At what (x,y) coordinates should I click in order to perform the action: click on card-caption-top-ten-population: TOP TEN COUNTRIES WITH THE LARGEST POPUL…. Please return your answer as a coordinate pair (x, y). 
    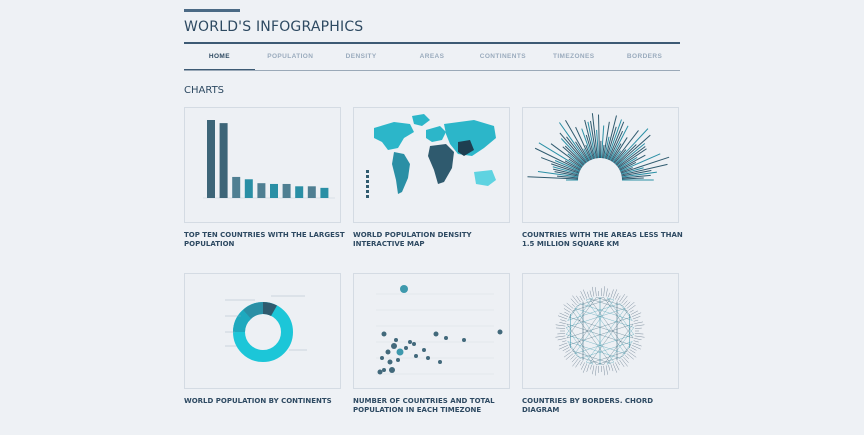
    Looking at the image, I should click on (264, 239).